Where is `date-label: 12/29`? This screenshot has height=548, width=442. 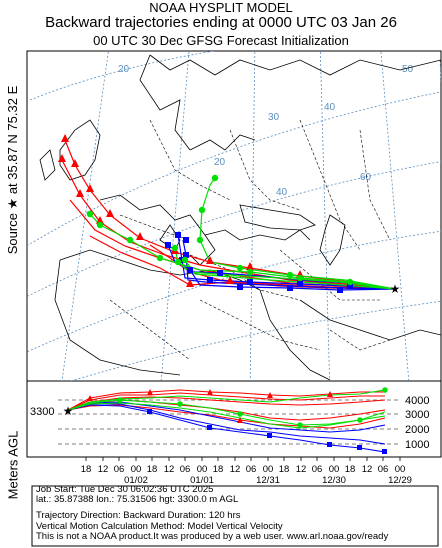
date-label: 12/29 is located at coordinates (400, 480).